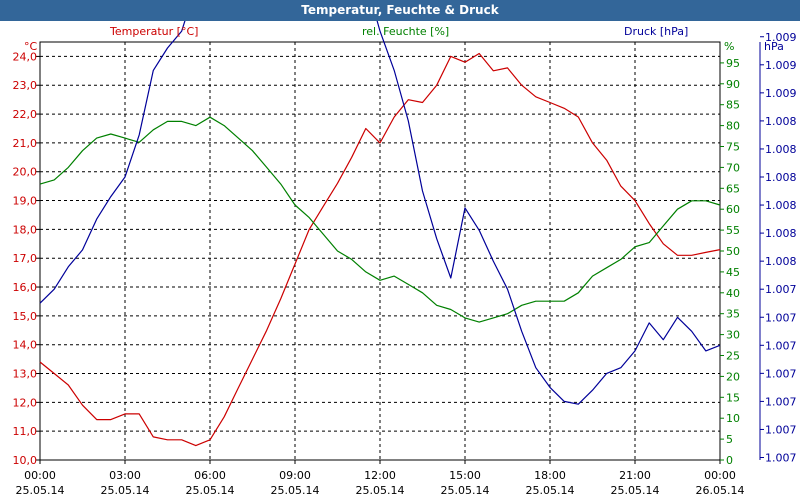  What do you see at coordinates (733, 230) in the screenshot?
I see `humidity-tick-label: 55` at bounding box center [733, 230].